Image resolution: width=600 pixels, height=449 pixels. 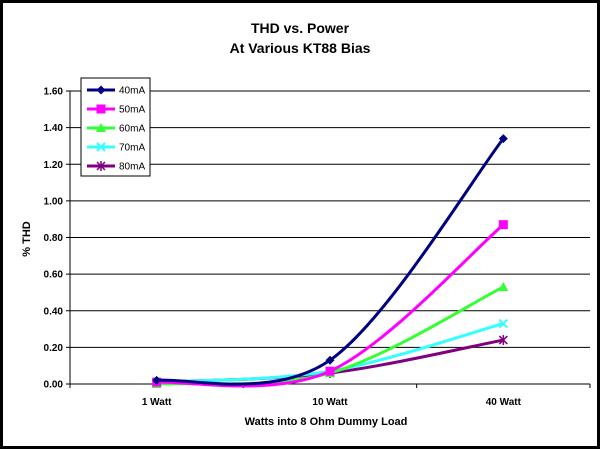 What do you see at coordinates (54, 128) in the screenshot?
I see `y-tick-label: 1.40` at bounding box center [54, 128].